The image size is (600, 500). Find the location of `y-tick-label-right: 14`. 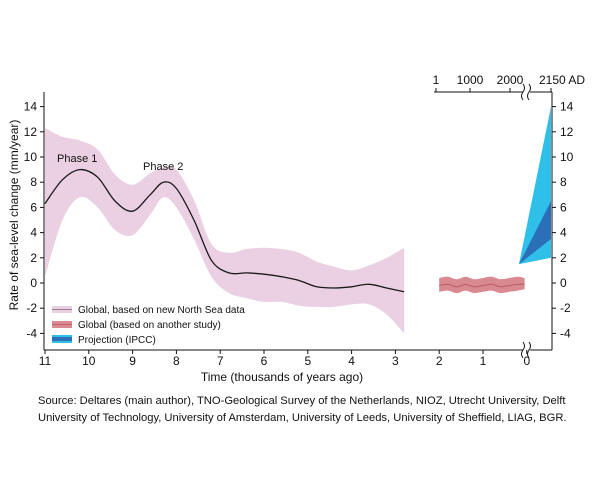

y-tick-label-right: 14 is located at coordinates (567, 107).